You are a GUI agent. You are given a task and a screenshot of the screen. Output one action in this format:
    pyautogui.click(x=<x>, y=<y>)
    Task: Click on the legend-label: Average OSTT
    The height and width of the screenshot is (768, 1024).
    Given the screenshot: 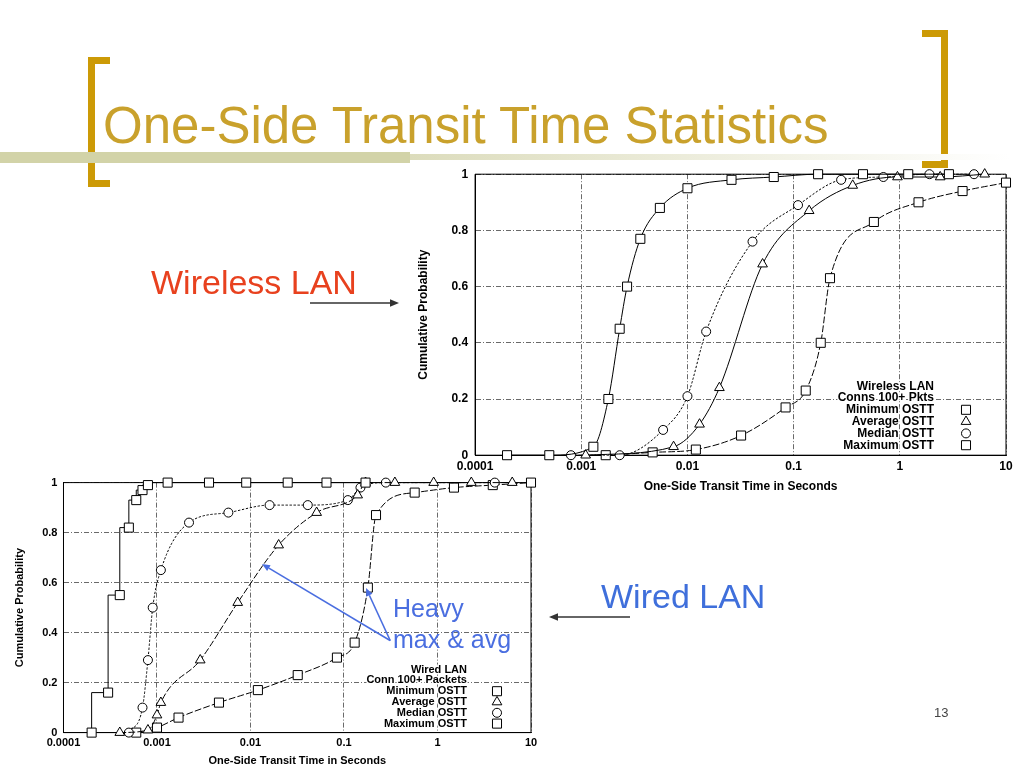 What is the action you would take?
    pyautogui.click(x=429, y=701)
    